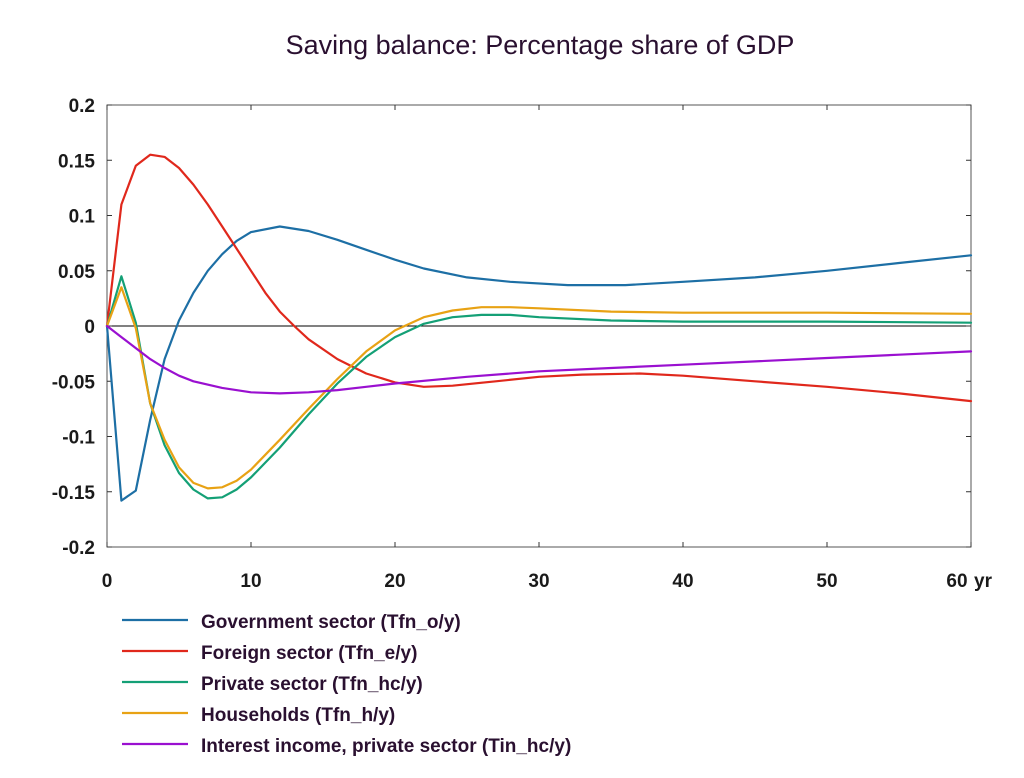  Describe the element at coordinates (538, 581) in the screenshot. I see `x-tick-label: 30` at that location.